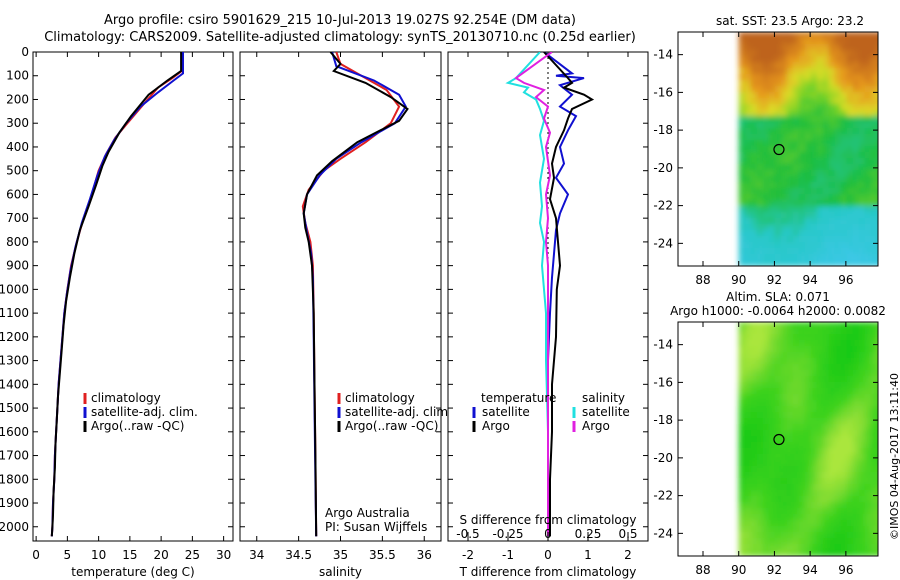  Describe the element at coordinates (790, 21) in the screenshot. I see `sst-map-title: sat. SST: 23.5 Argo: 23.2` at that location.